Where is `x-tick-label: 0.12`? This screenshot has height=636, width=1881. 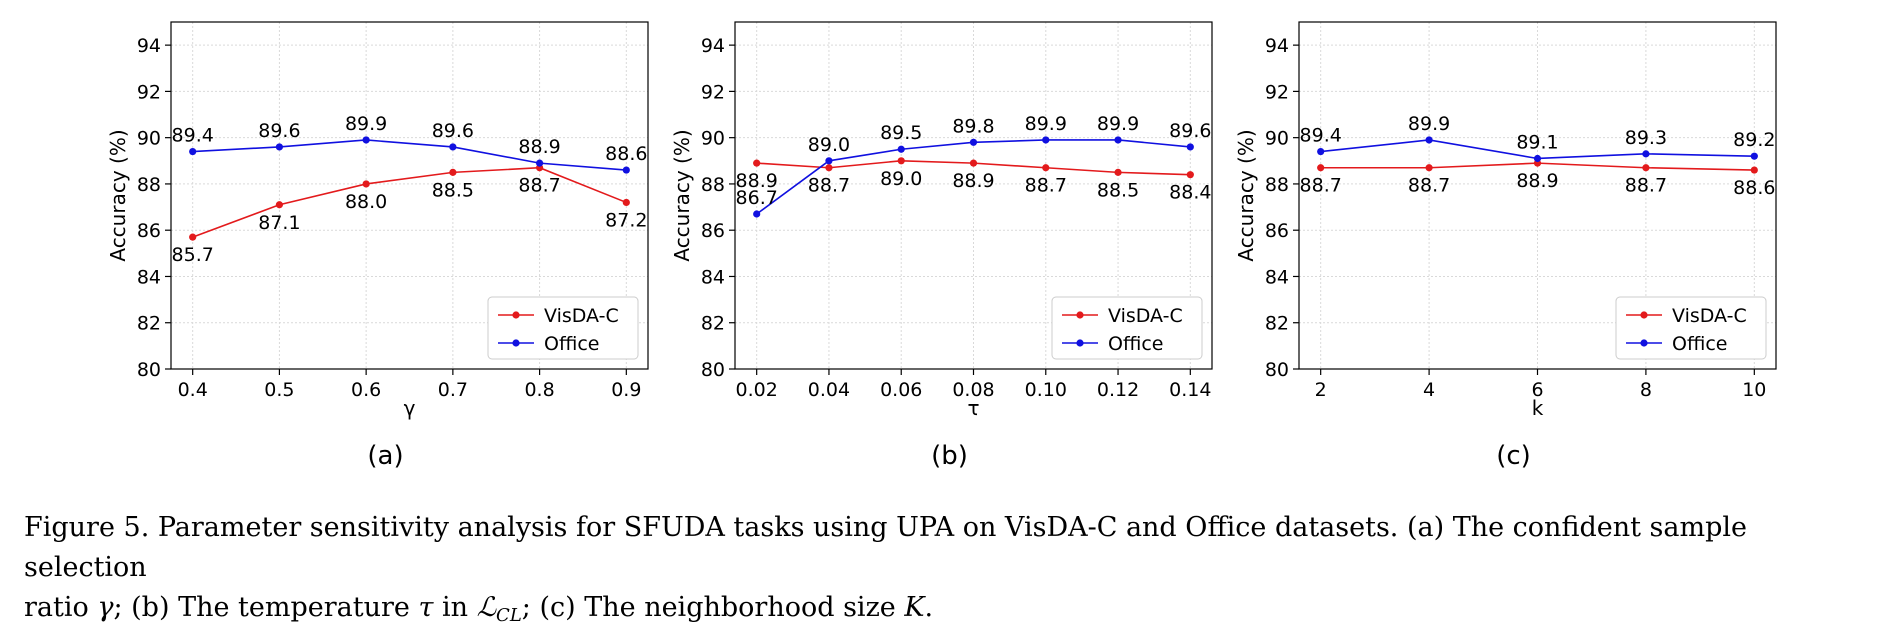 x-tick-label: 0.12 is located at coordinates (1118, 390).